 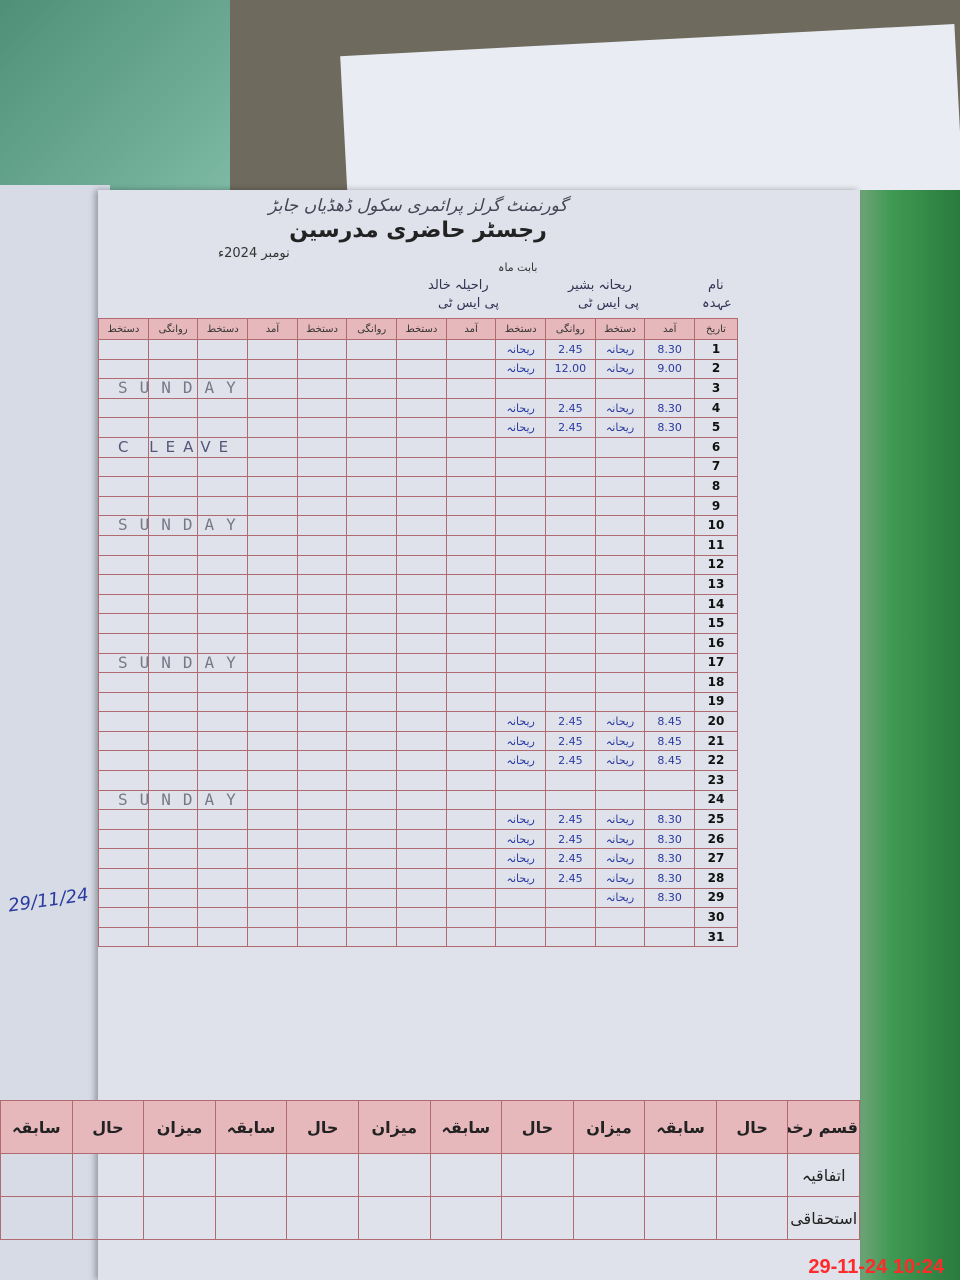 I want to click on table-row: 26 8.30 ریحانہ 2.45 ریحانہ, so click(x=418, y=839).